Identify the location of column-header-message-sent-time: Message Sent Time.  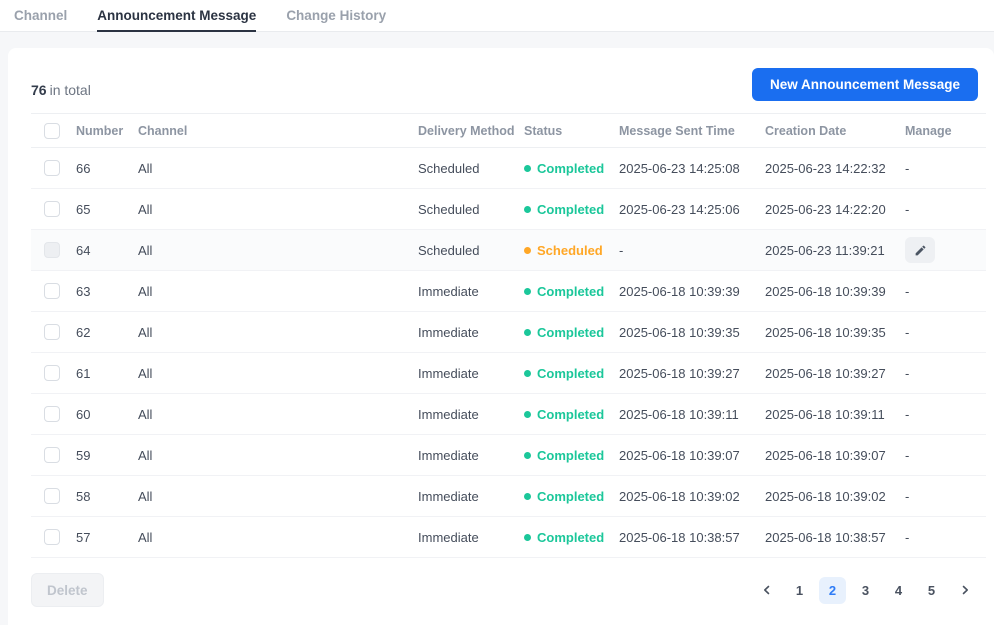
(692, 130).